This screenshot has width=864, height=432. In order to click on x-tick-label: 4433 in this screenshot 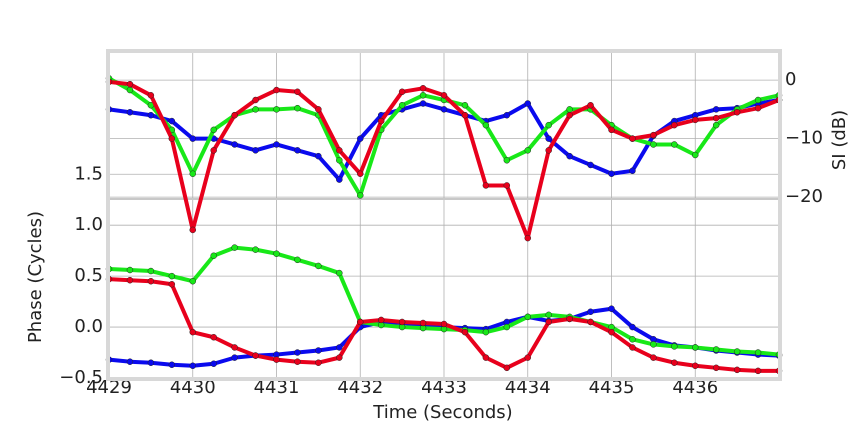, I will do `click(444, 387)`.